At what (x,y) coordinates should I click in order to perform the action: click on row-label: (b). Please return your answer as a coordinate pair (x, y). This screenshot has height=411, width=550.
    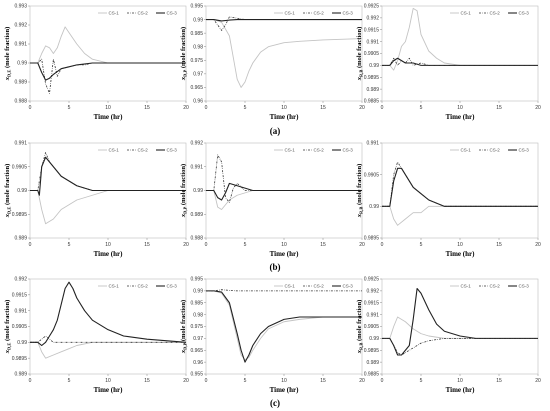
    Looking at the image, I should click on (275, 267).